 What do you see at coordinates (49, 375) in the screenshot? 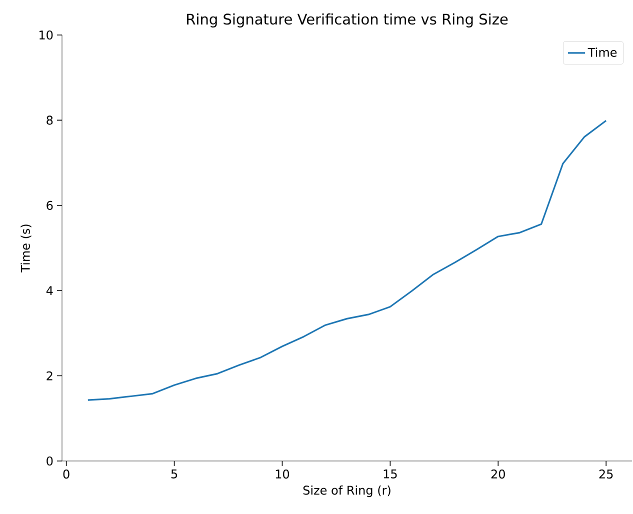
I see `y-tick-label: 2` at bounding box center [49, 375].